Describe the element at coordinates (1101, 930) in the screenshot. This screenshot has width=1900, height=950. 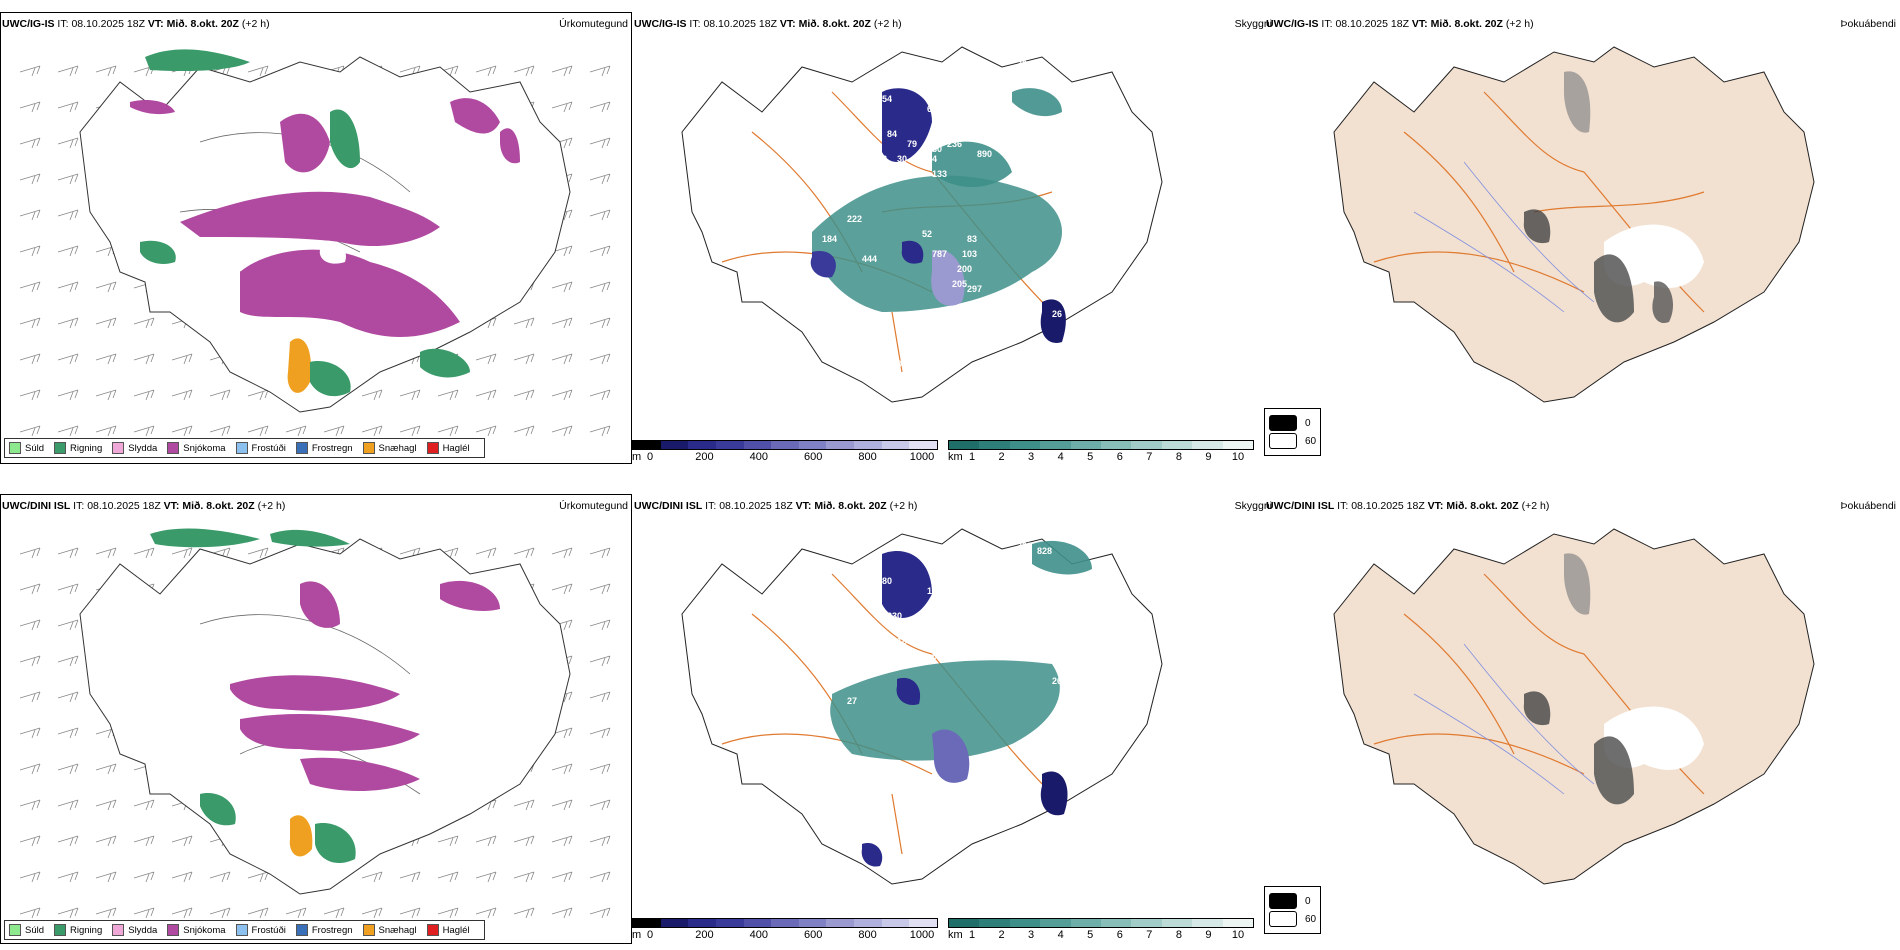
I see `visibility-colorbar-2: km 1 2 3 4 5 6 7 8 9 10` at that location.